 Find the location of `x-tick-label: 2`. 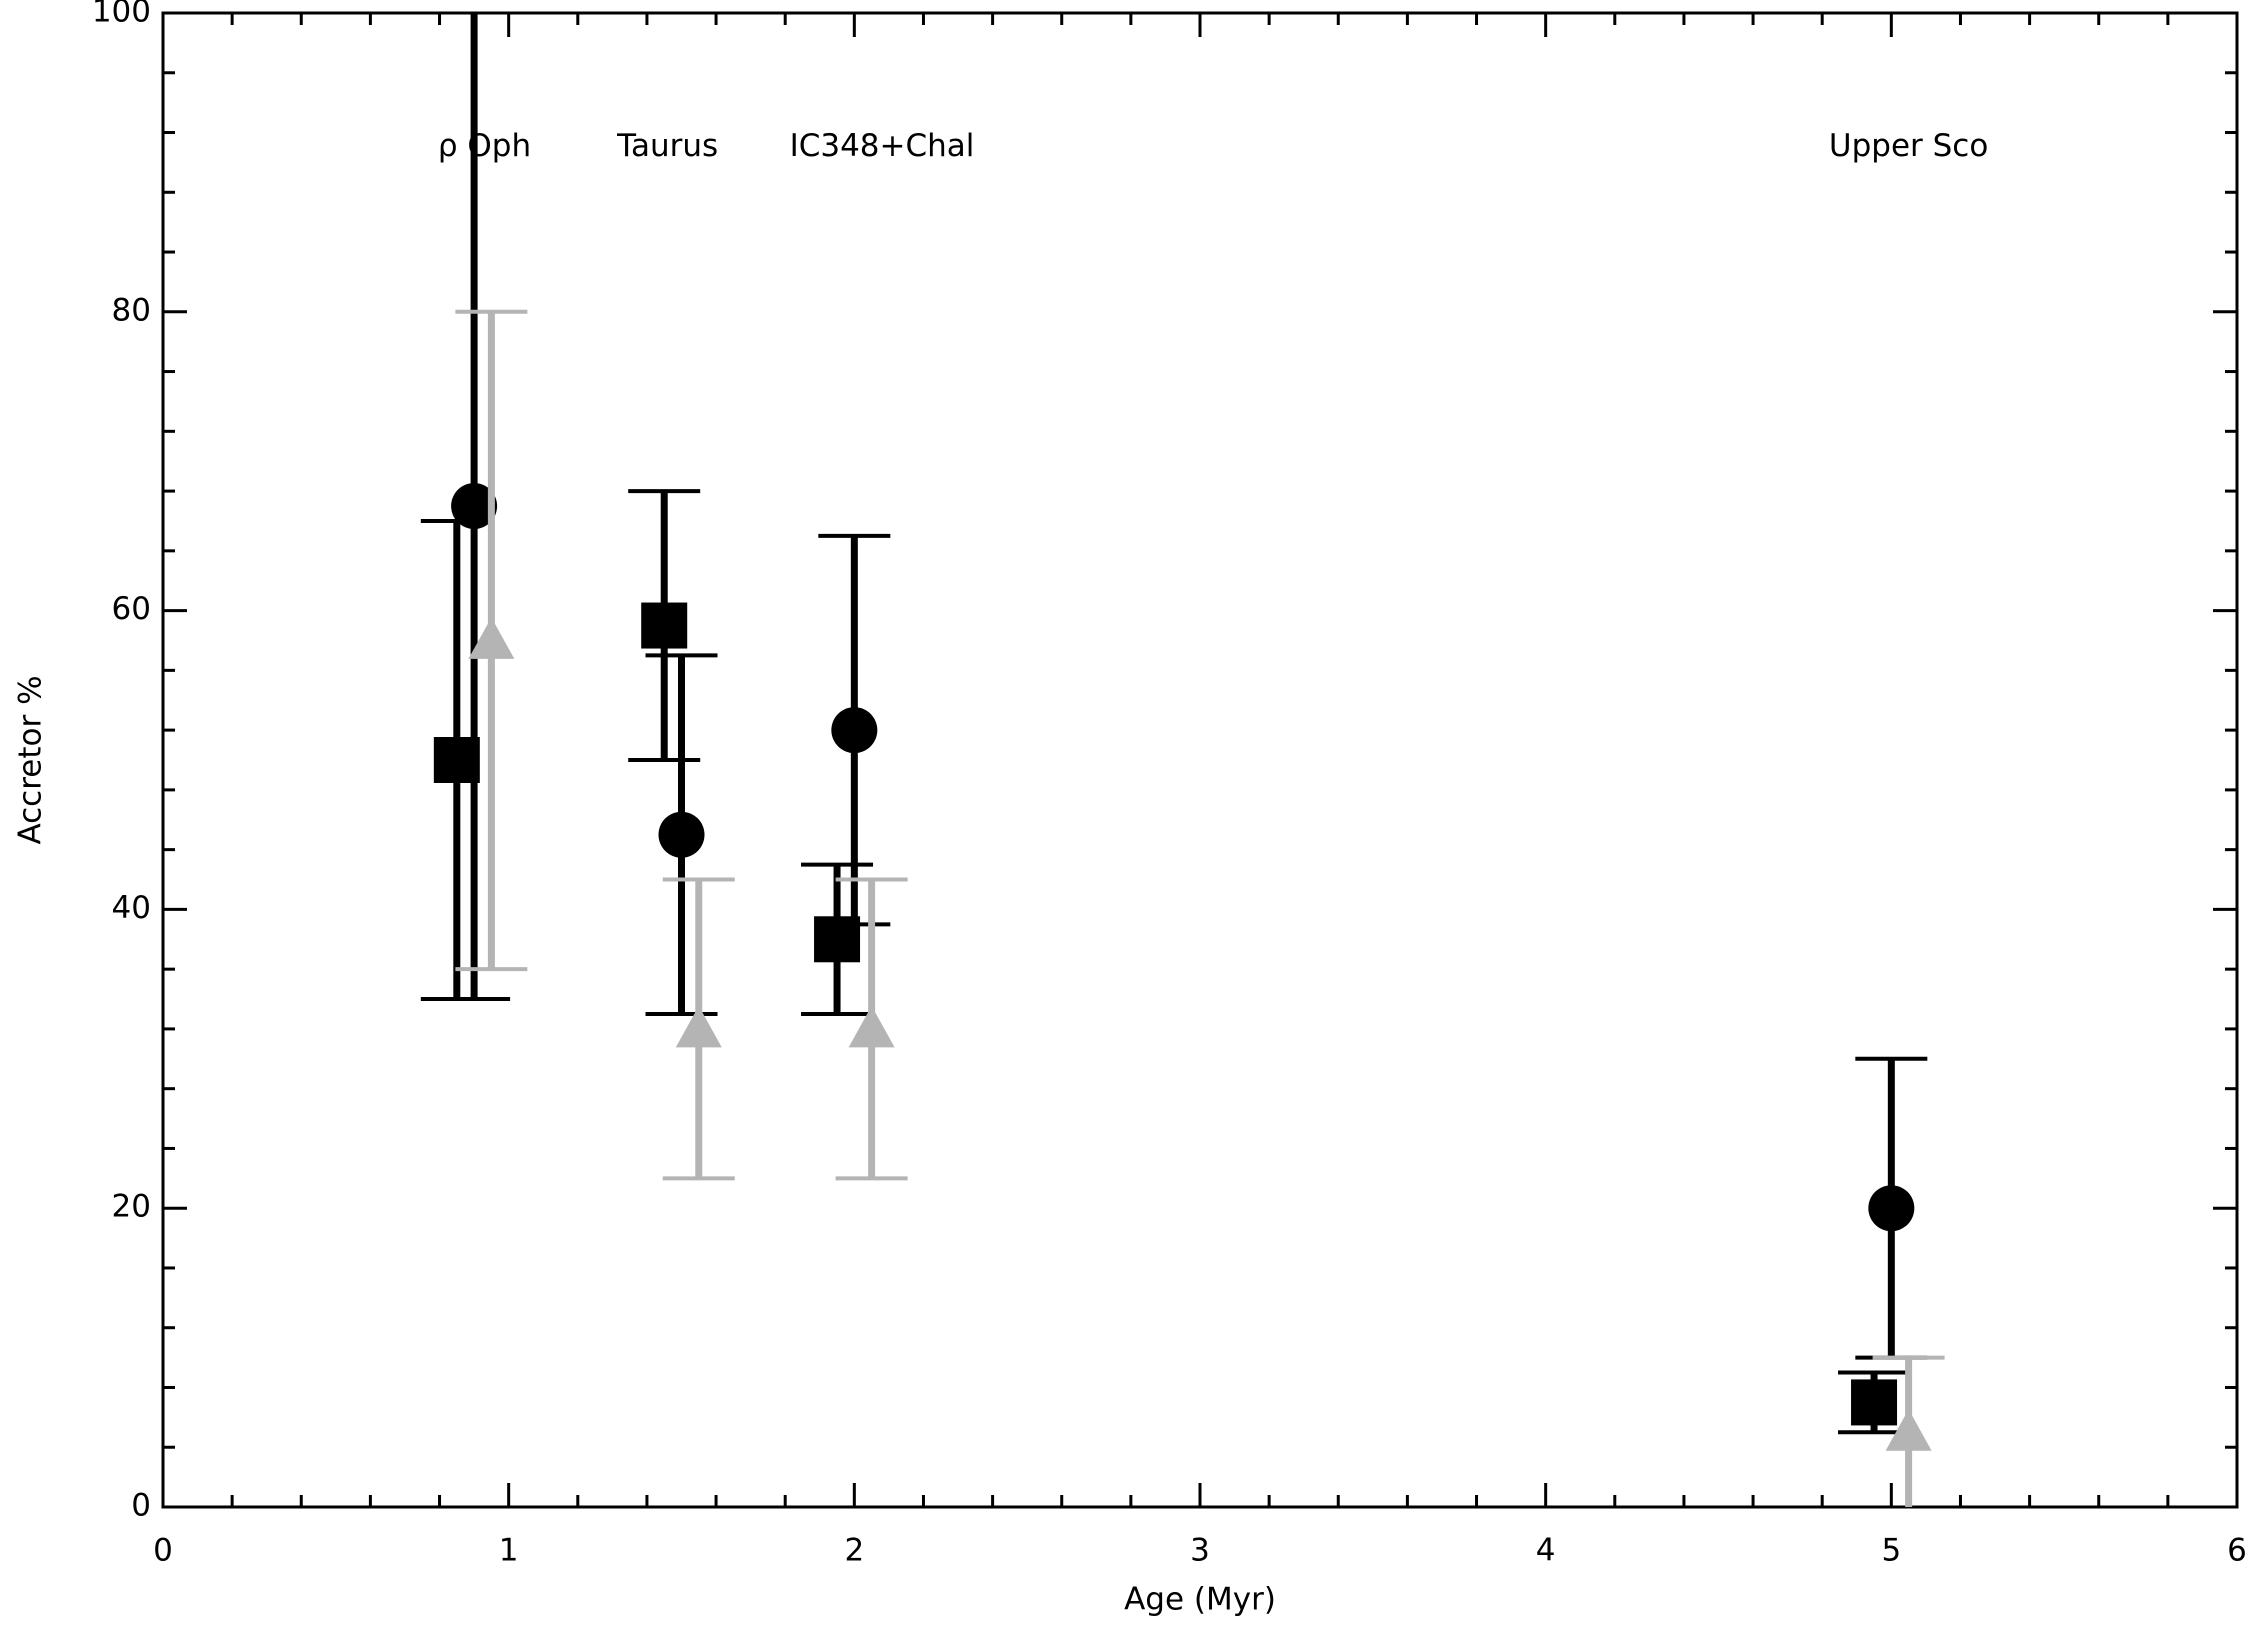

x-tick-label: 2 is located at coordinates (854, 1551).